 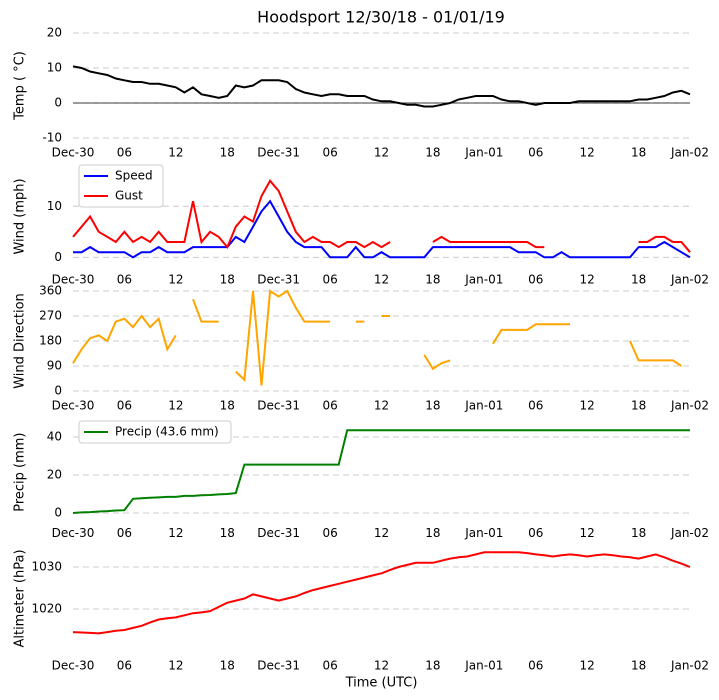 I want to click on y-tick-label: 180, so click(x=50, y=341).